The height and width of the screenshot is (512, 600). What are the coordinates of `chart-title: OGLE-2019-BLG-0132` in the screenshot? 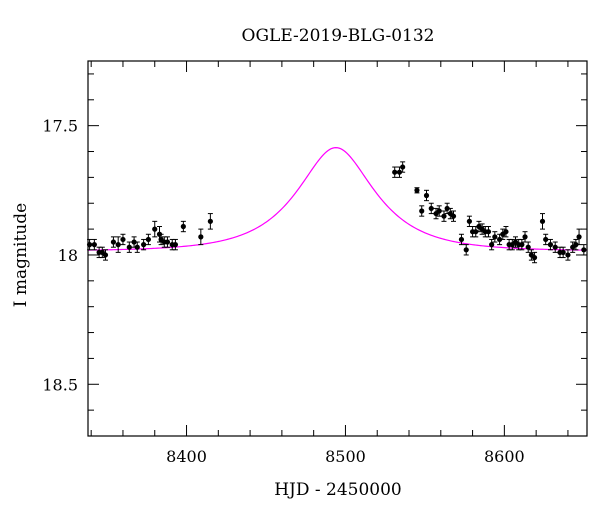 It's located at (338, 36).